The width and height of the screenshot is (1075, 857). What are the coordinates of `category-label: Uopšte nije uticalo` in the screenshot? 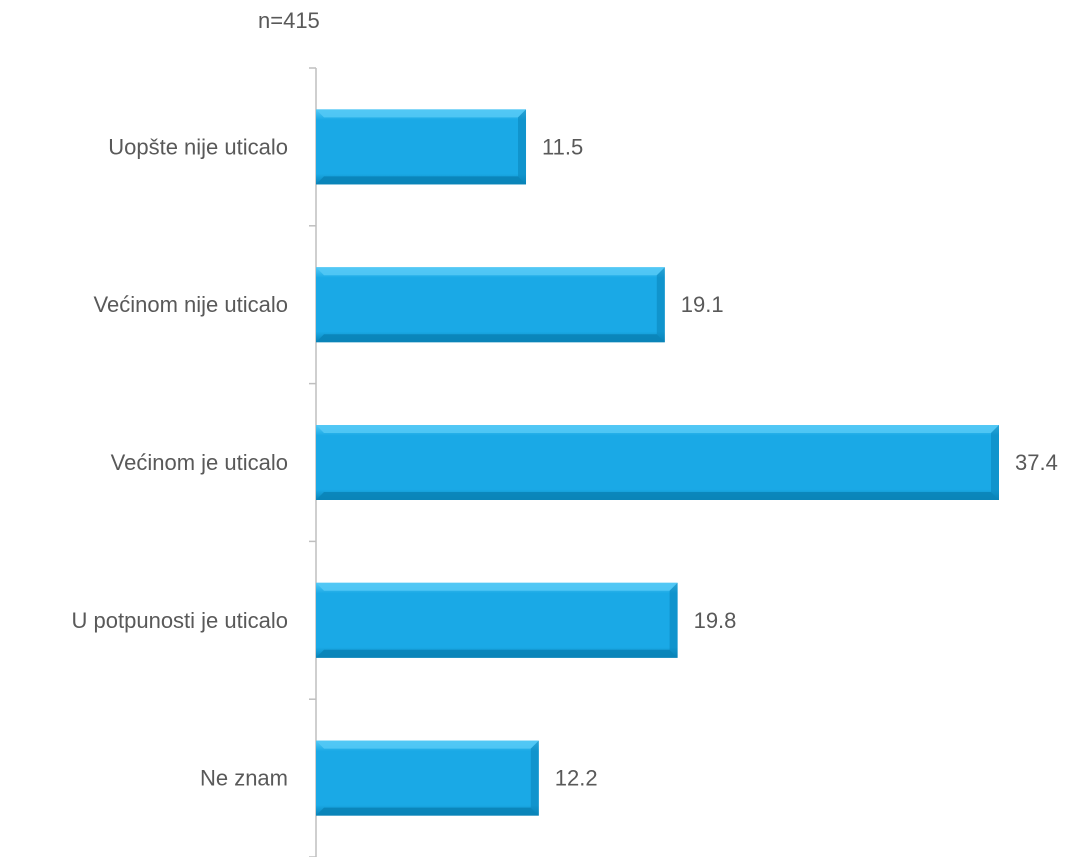 It's located at (198, 146).